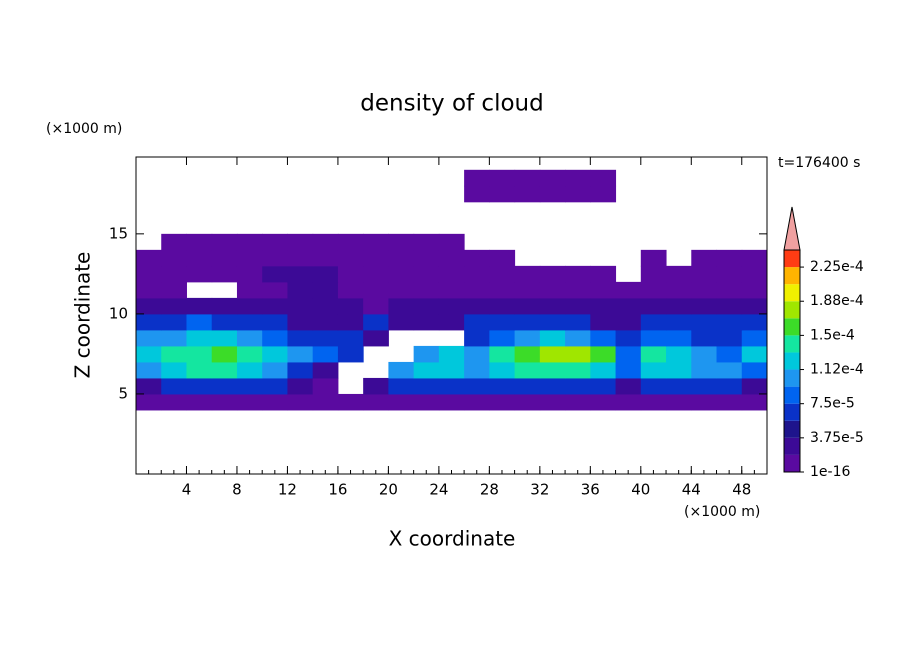  What do you see at coordinates (691, 490) in the screenshot?
I see `x-tick-label: 44` at bounding box center [691, 490].